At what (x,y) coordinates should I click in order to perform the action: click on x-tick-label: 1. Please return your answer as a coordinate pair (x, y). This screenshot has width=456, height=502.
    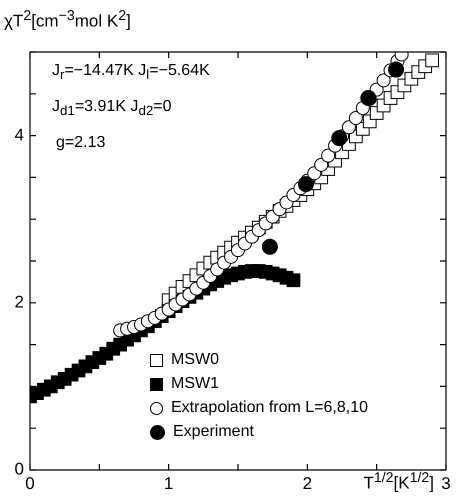
    Looking at the image, I should click on (169, 483).